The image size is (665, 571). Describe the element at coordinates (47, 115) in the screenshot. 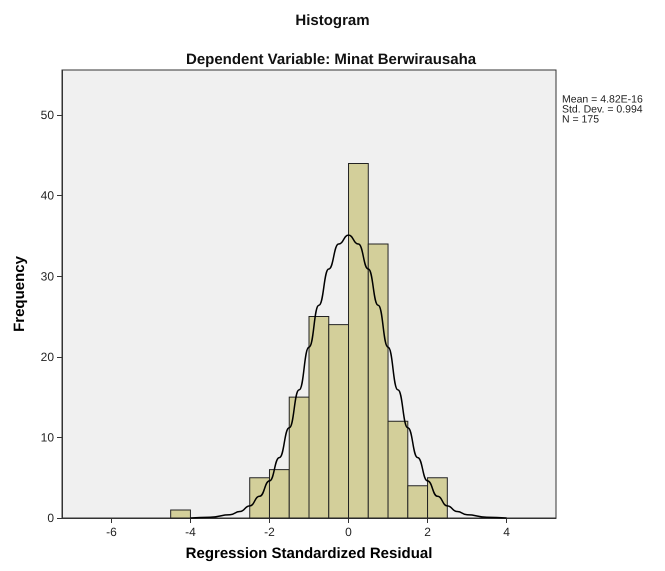

I see `y-tick-label: 50` at that location.